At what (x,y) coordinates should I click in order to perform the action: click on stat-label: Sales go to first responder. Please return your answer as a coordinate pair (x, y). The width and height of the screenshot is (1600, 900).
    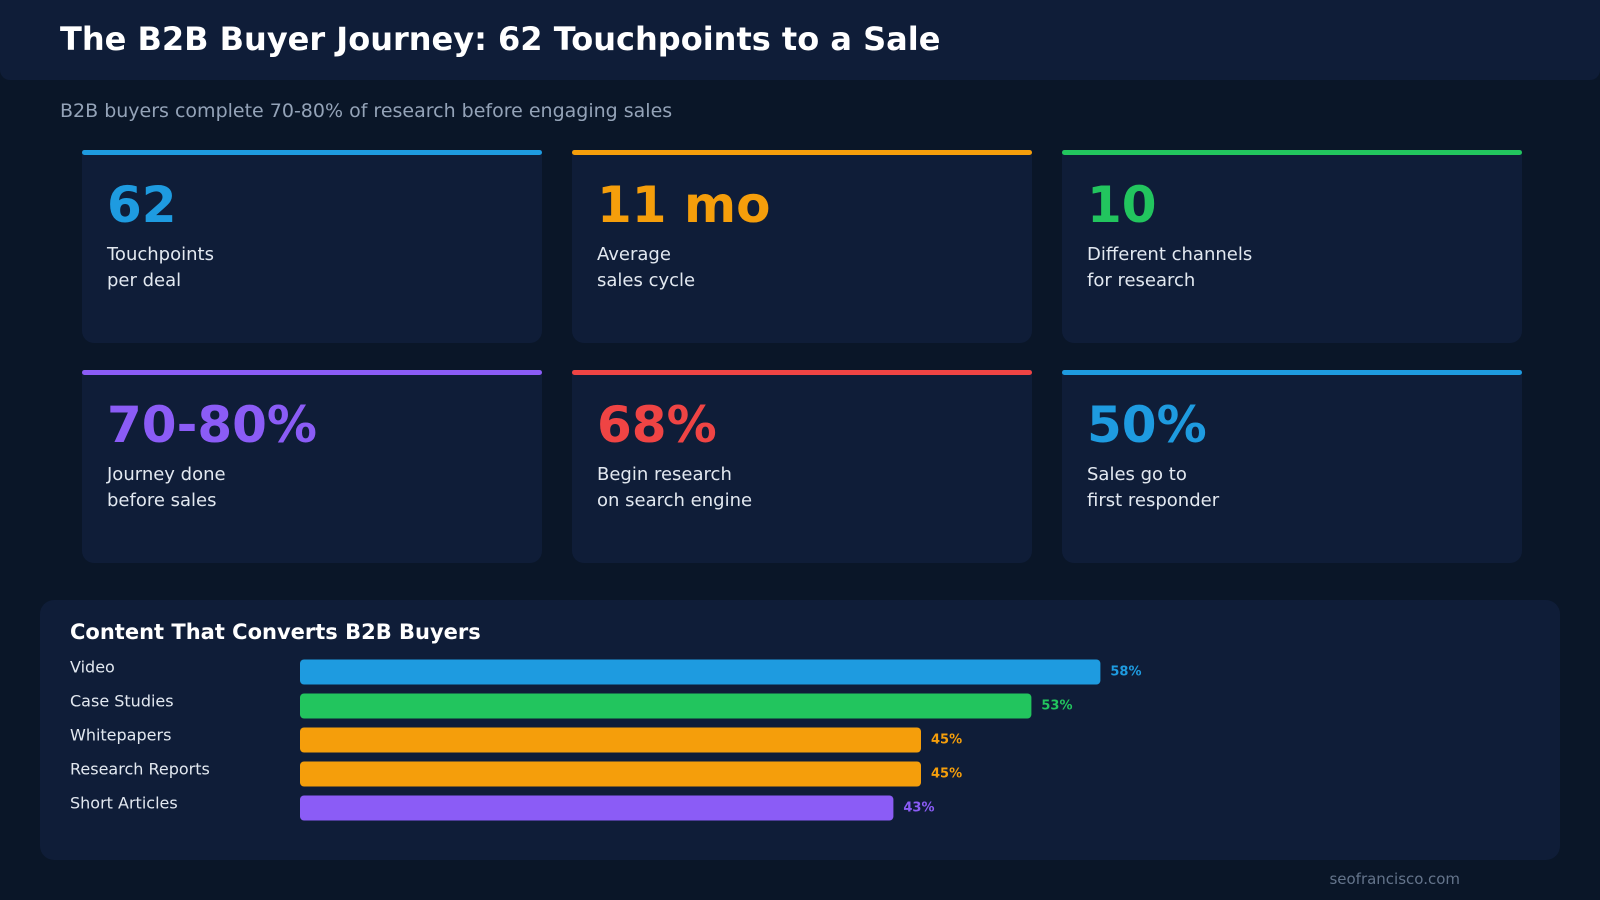
    Looking at the image, I should click on (1153, 488).